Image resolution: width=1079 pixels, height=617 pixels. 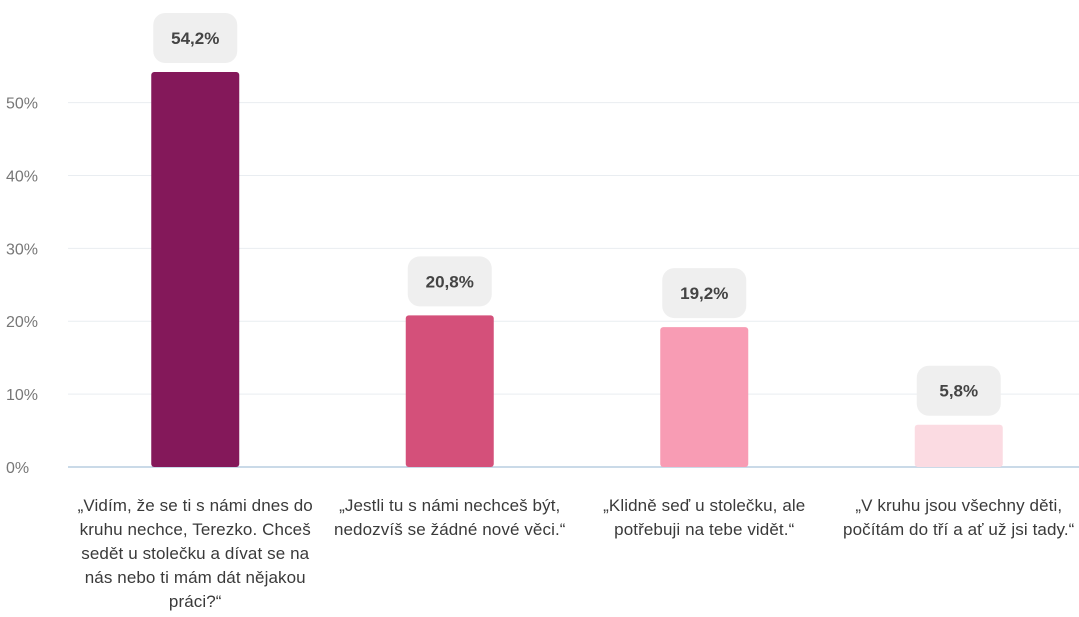 What do you see at coordinates (22, 176) in the screenshot?
I see `y-tick-label: 40%` at bounding box center [22, 176].